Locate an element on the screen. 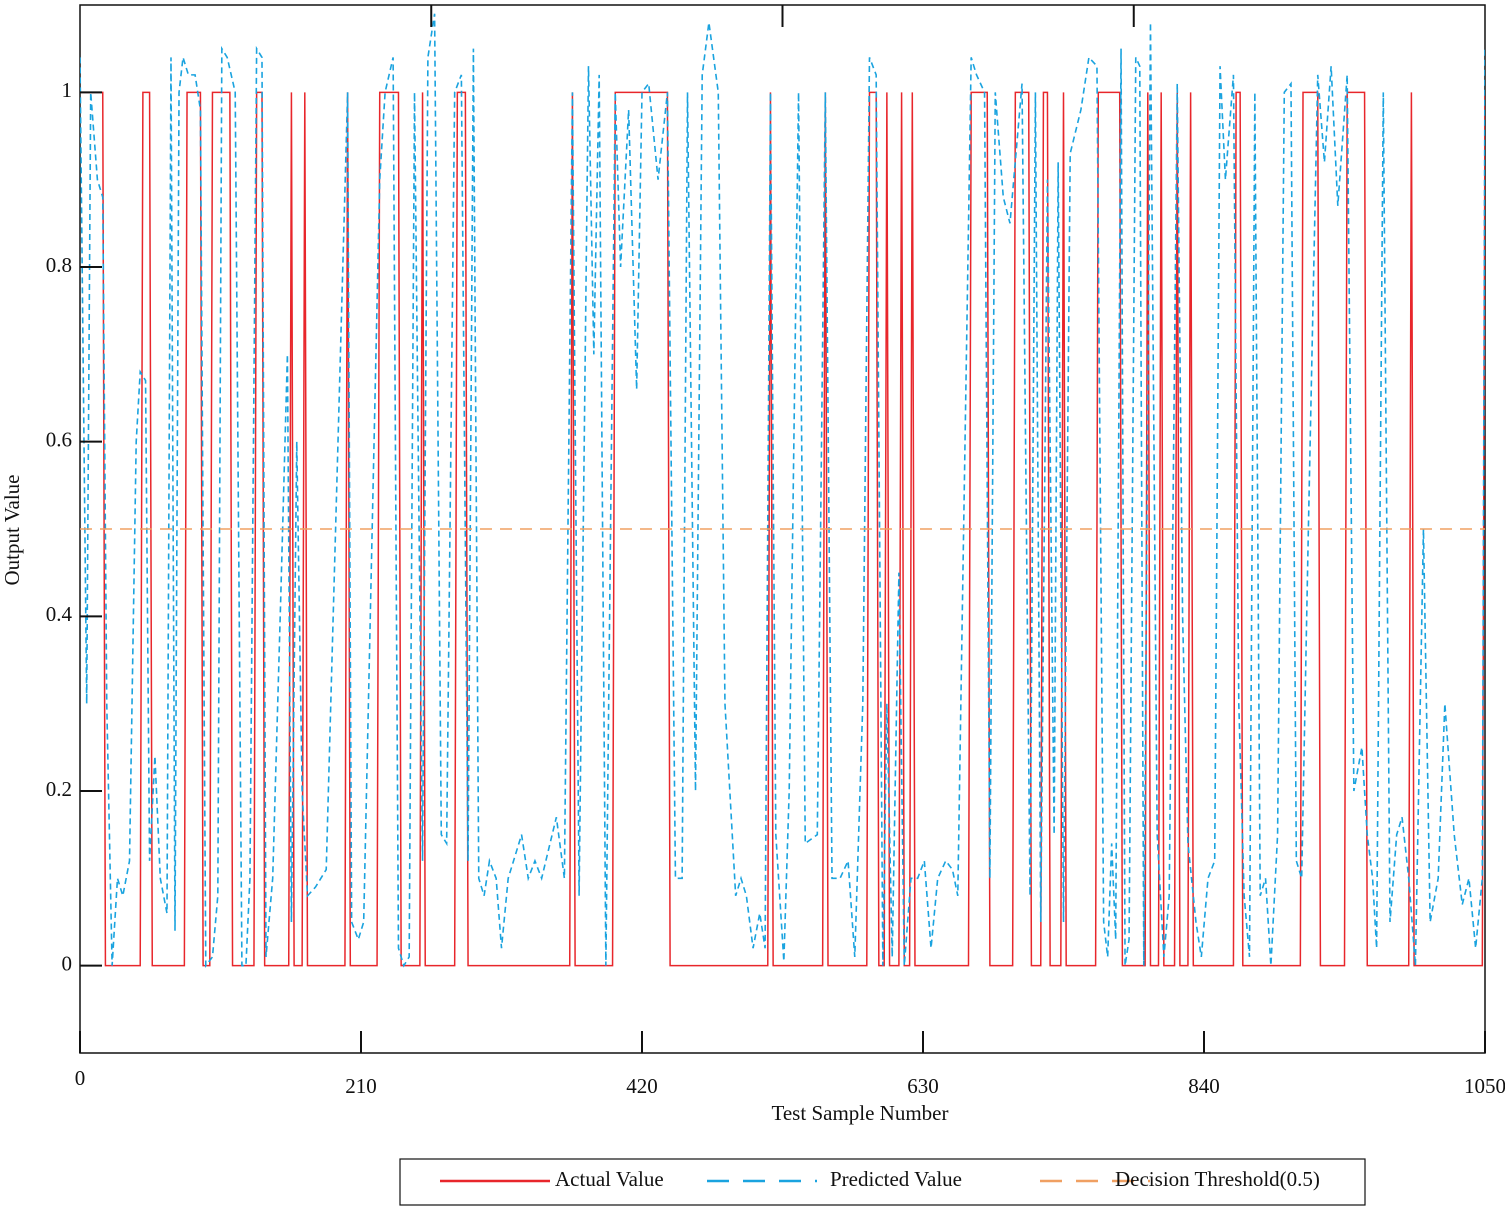  y-tick-label: 0 is located at coordinates (67, 963).